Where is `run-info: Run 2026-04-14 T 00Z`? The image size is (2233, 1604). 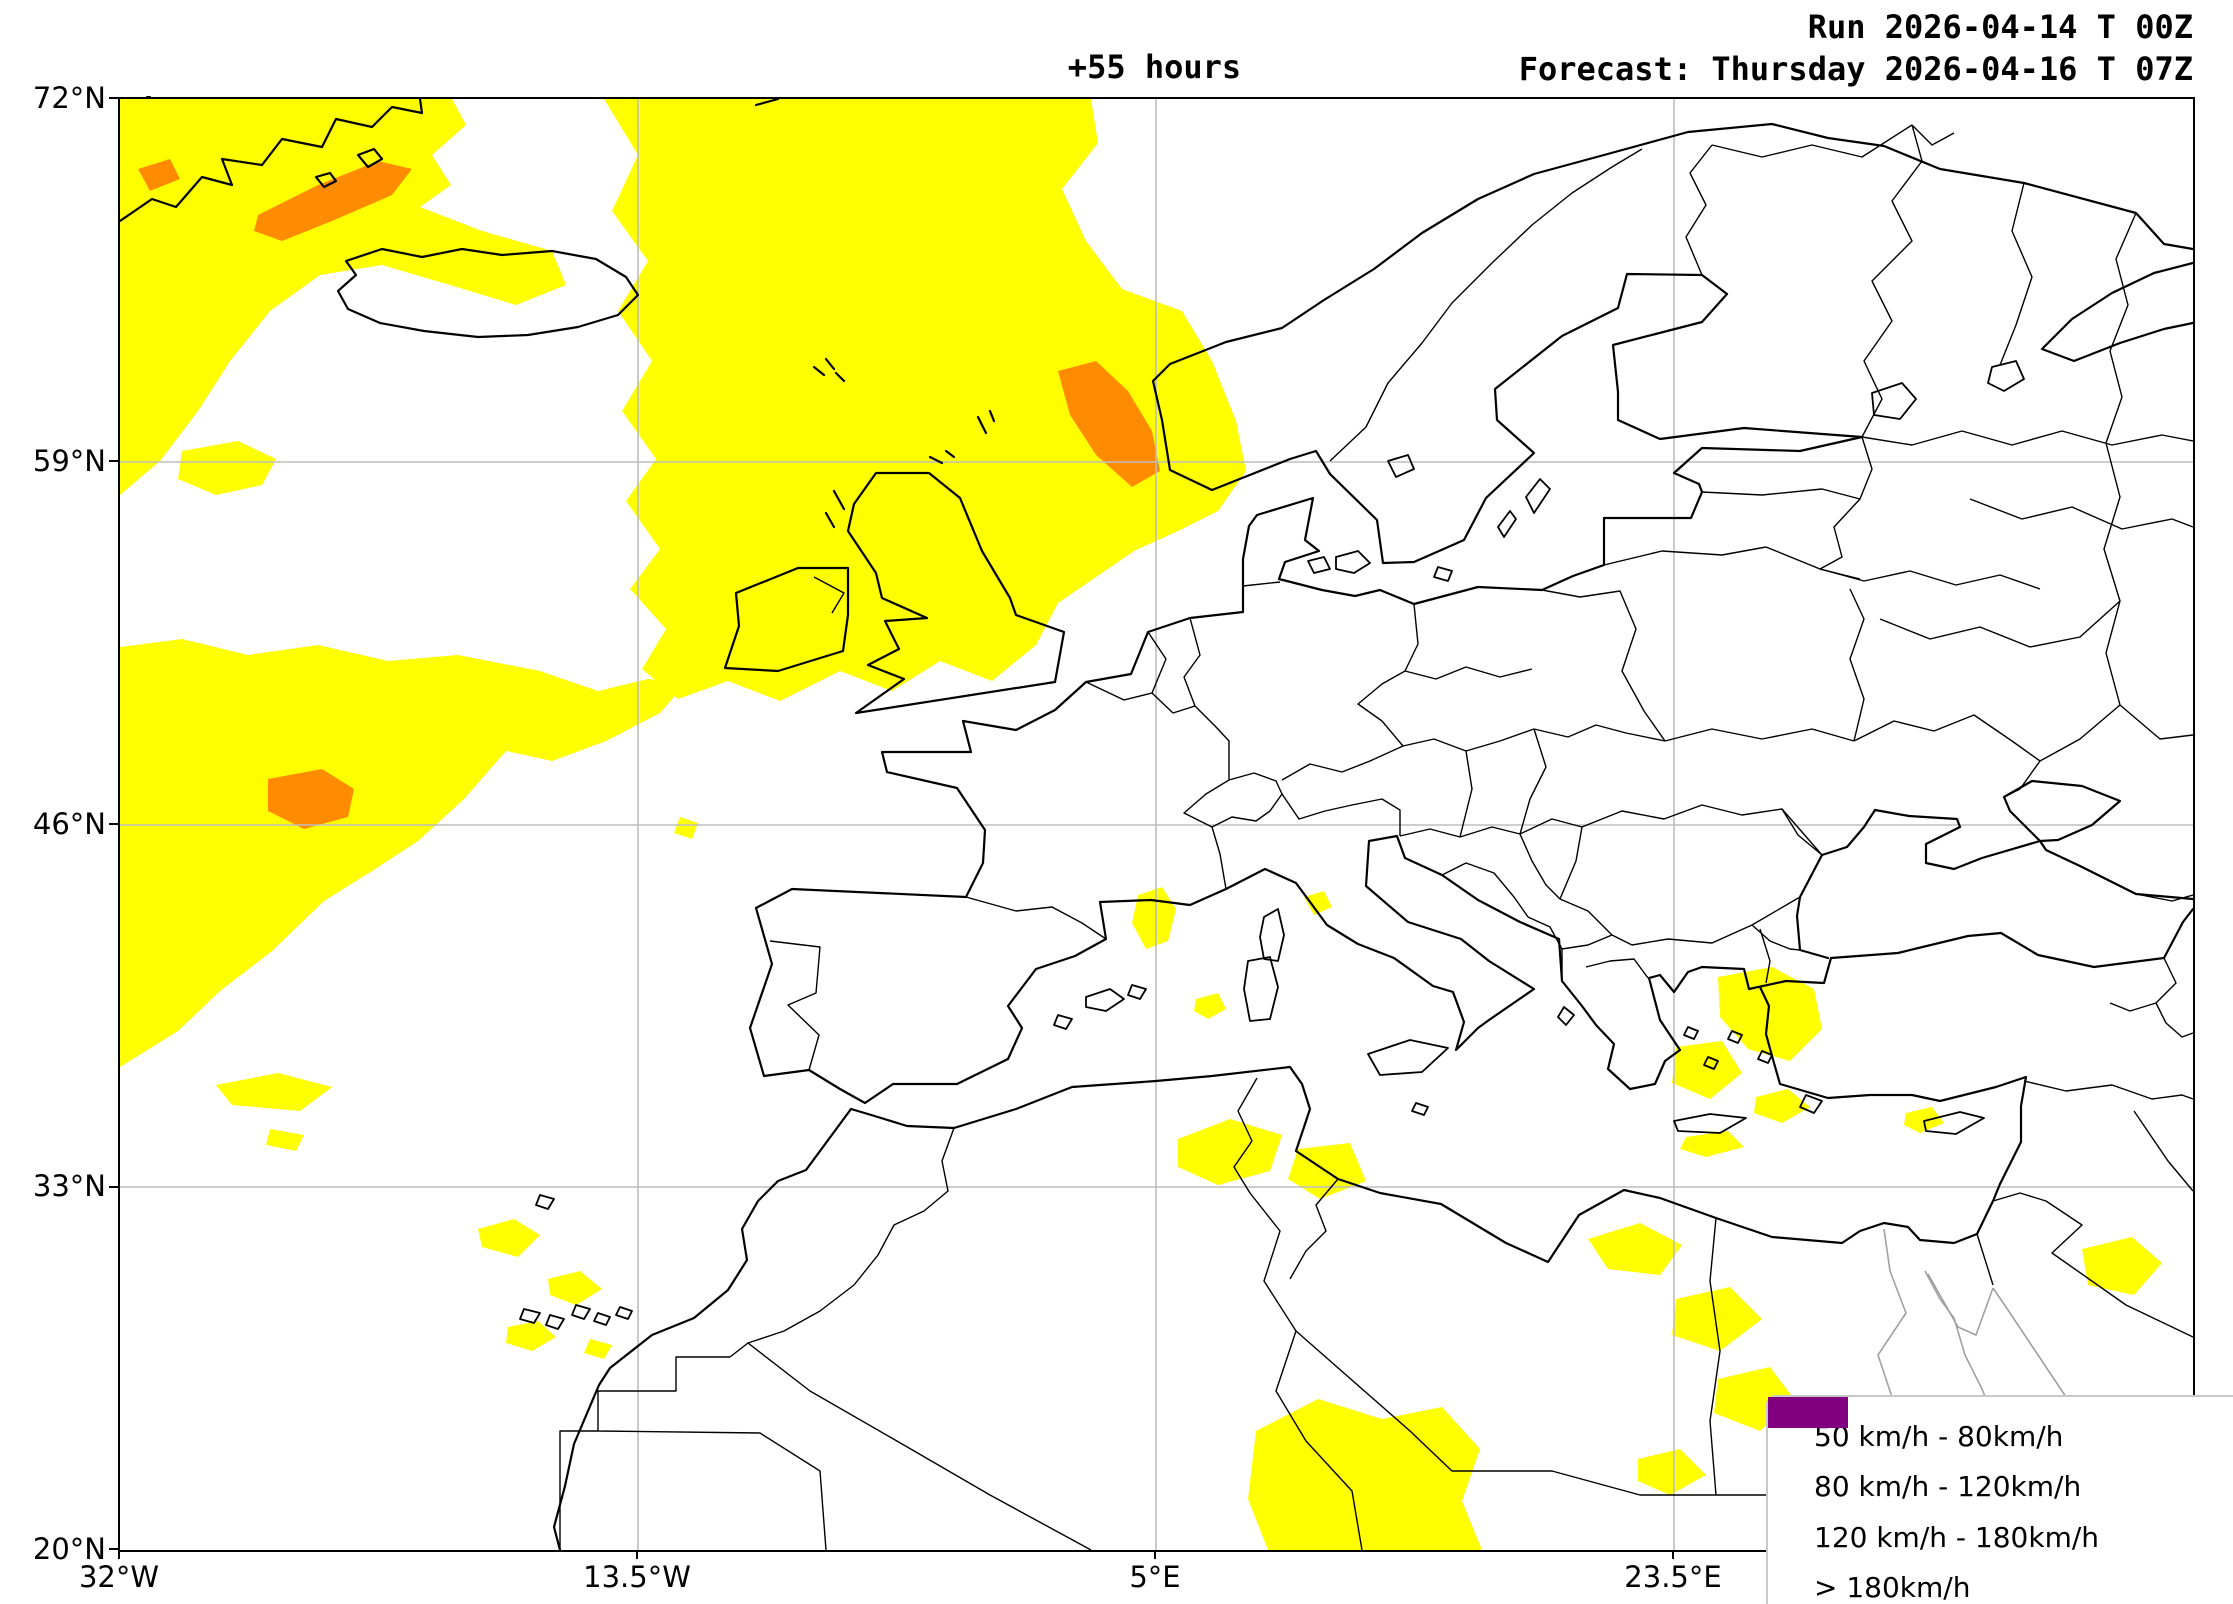
run-info: Run 2026-04-14 T 00Z is located at coordinates (2000, 27).